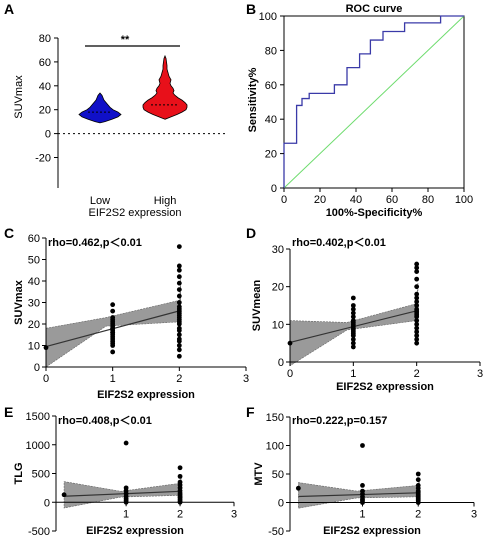  Describe the element at coordinates (392, 200) in the screenshot. I see `roc-x-tick-label: 60` at that location.